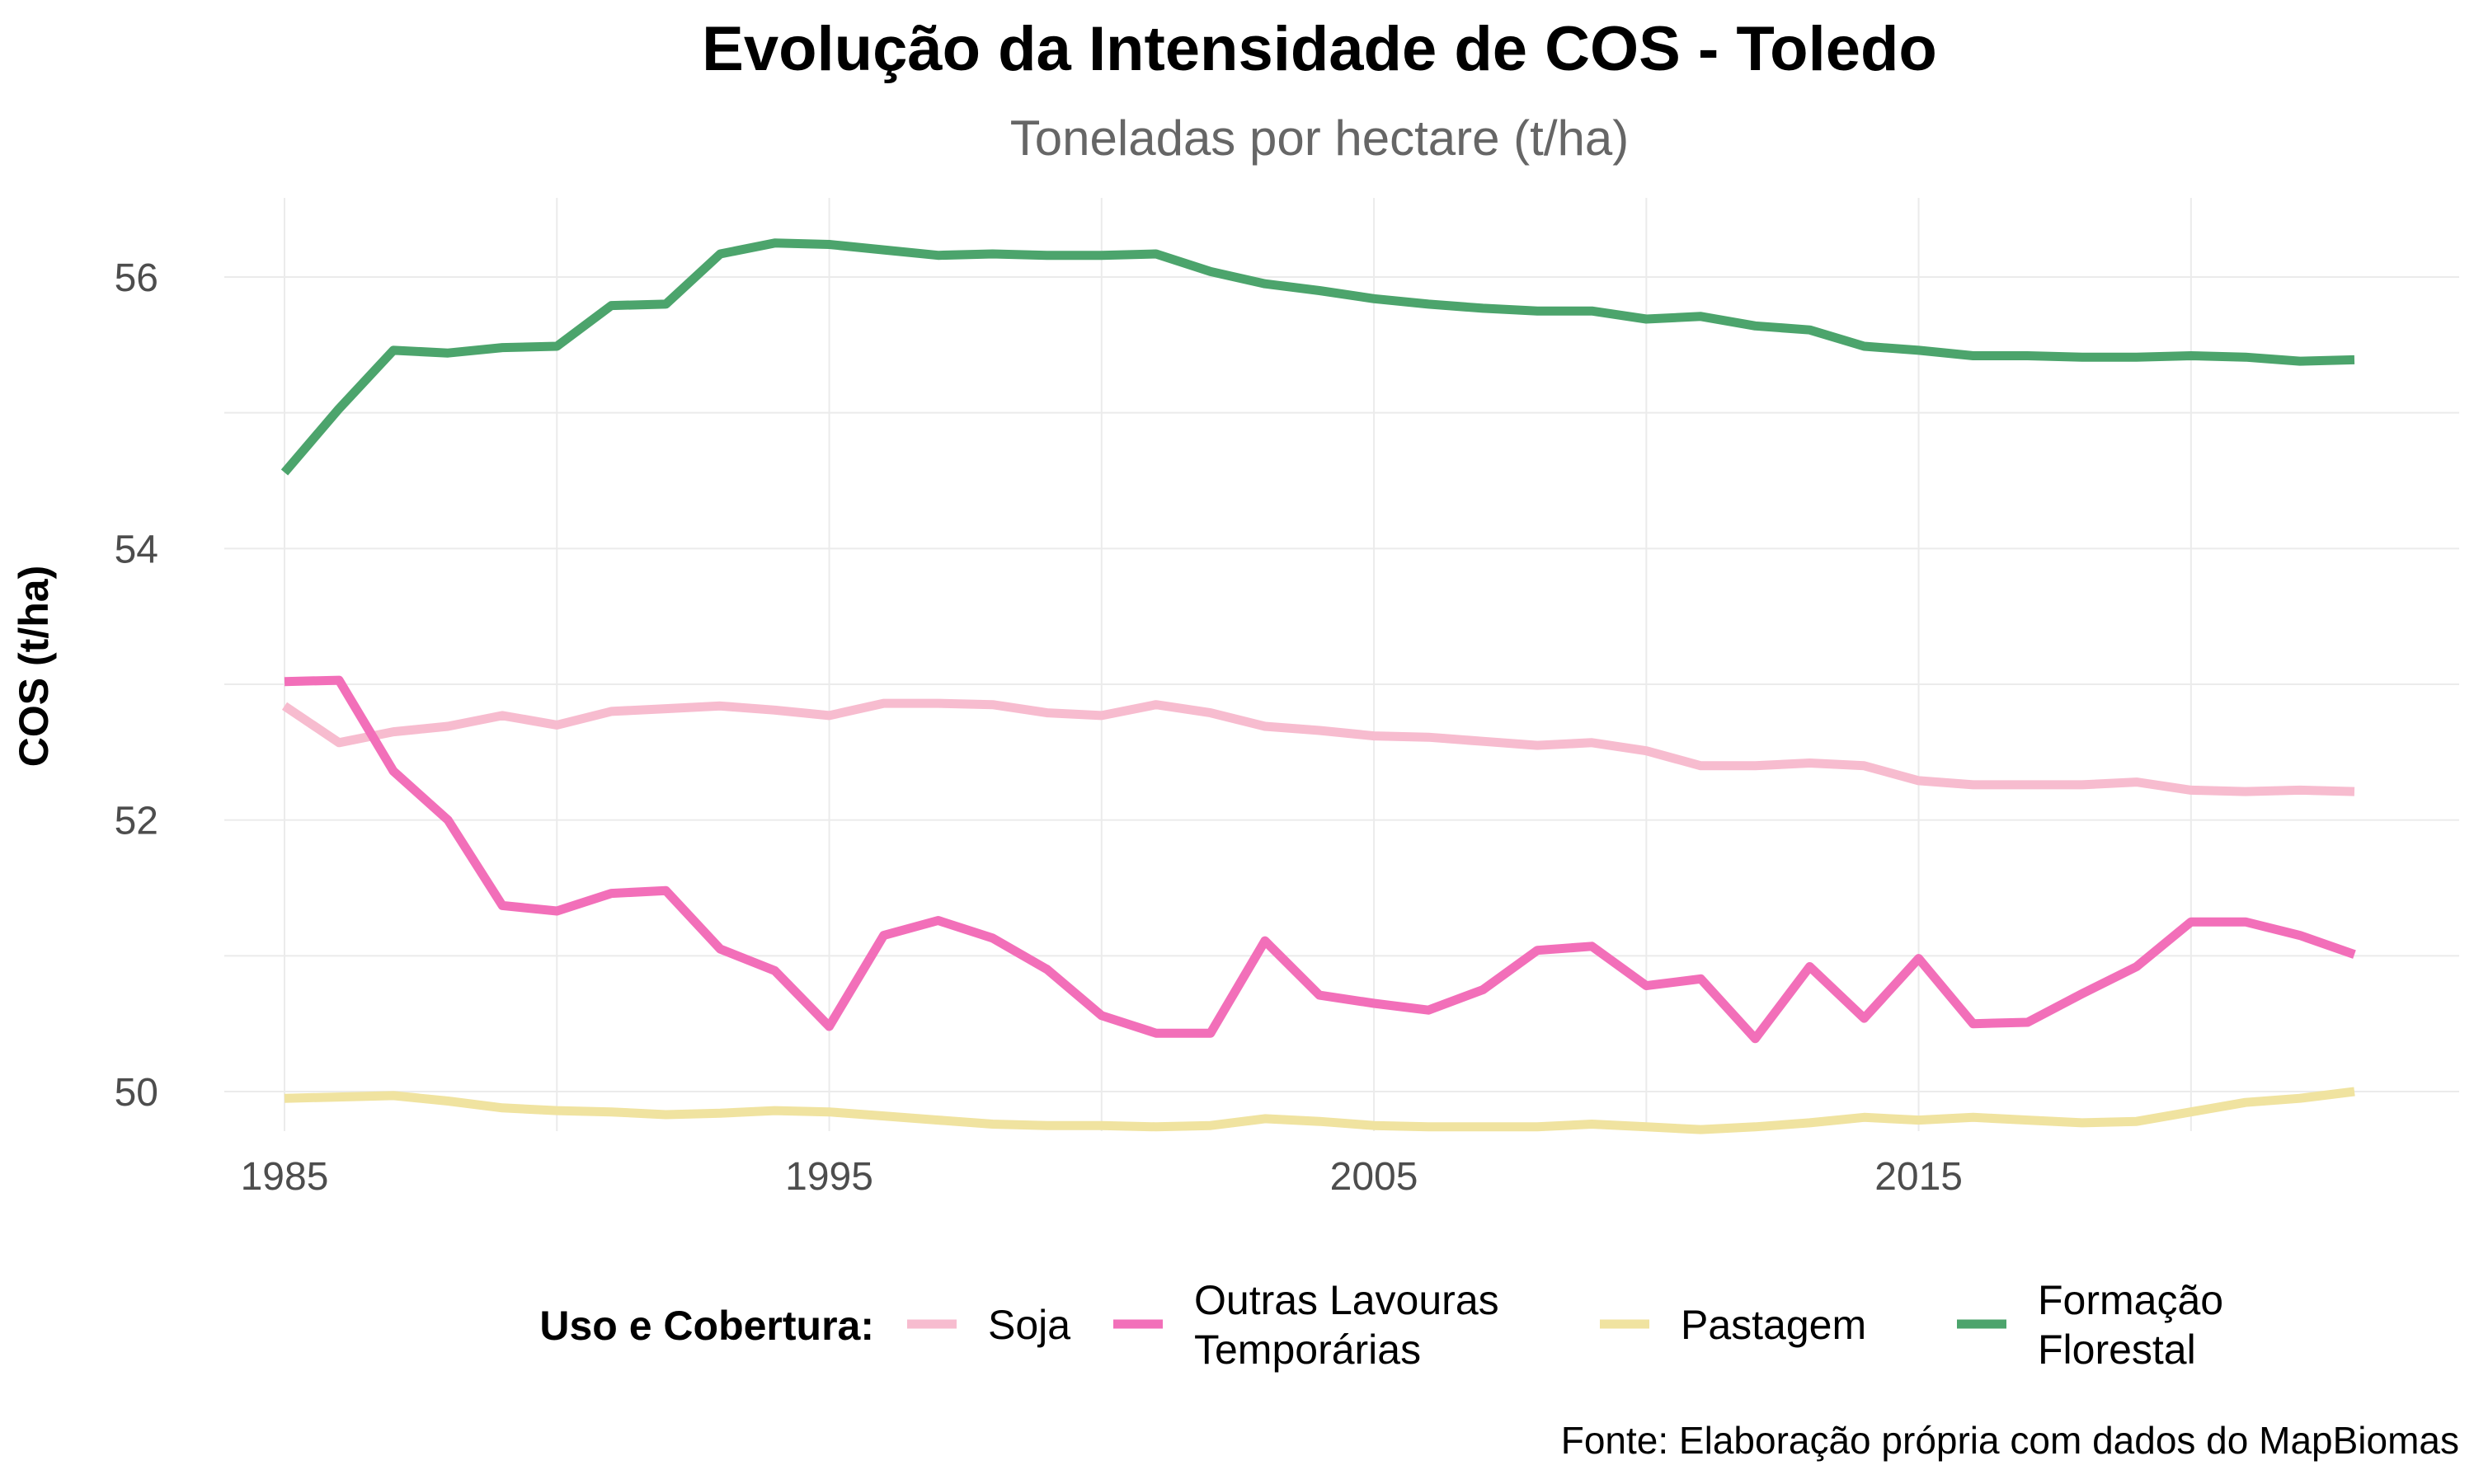  Describe the element at coordinates (2117, 1350) in the screenshot. I see `legend-label: Florestal` at that location.